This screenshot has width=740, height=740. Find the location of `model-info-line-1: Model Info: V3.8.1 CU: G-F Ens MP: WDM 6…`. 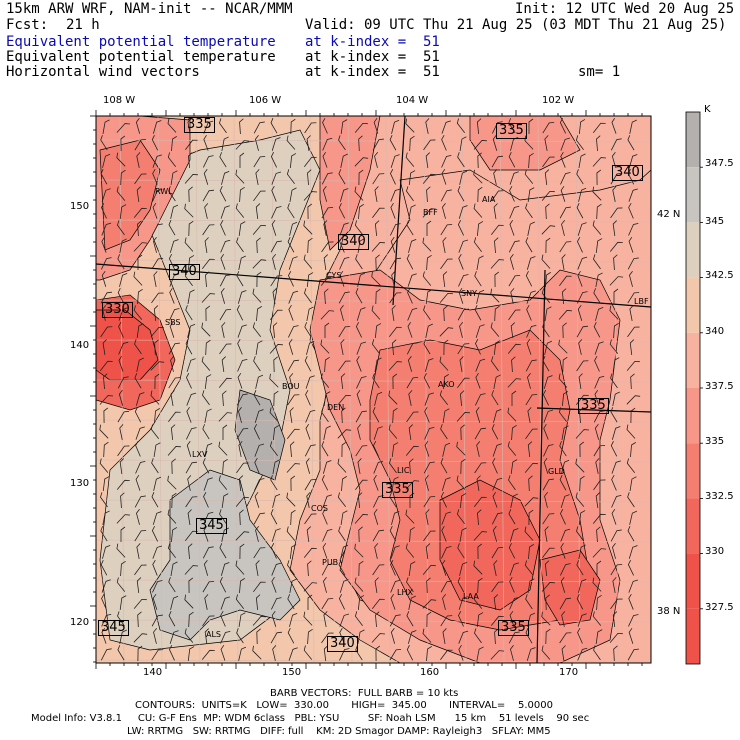

model-info-line-1: Model Info: V3.8.1 CU: G-F Ens MP: WDM 6… is located at coordinates (310, 718).